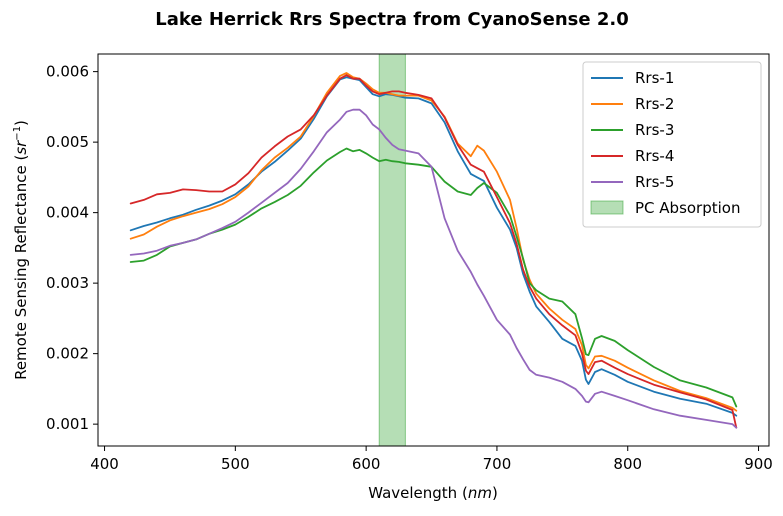 The image size is (783, 516). What do you see at coordinates (654, 130) in the screenshot?
I see `legend-label-rrs-3: Rrs-3` at bounding box center [654, 130].